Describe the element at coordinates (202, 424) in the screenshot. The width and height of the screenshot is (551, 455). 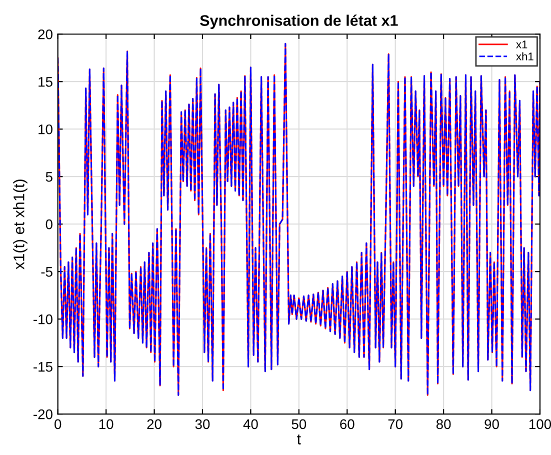
I see `x-tick-label: 30` at that location.